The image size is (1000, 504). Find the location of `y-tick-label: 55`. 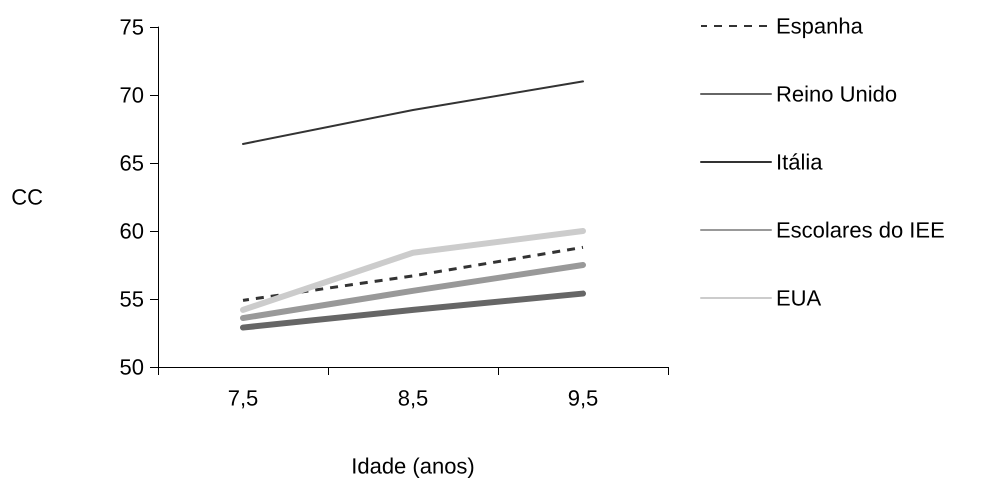

y-tick-label: 55 is located at coordinates (132, 299).